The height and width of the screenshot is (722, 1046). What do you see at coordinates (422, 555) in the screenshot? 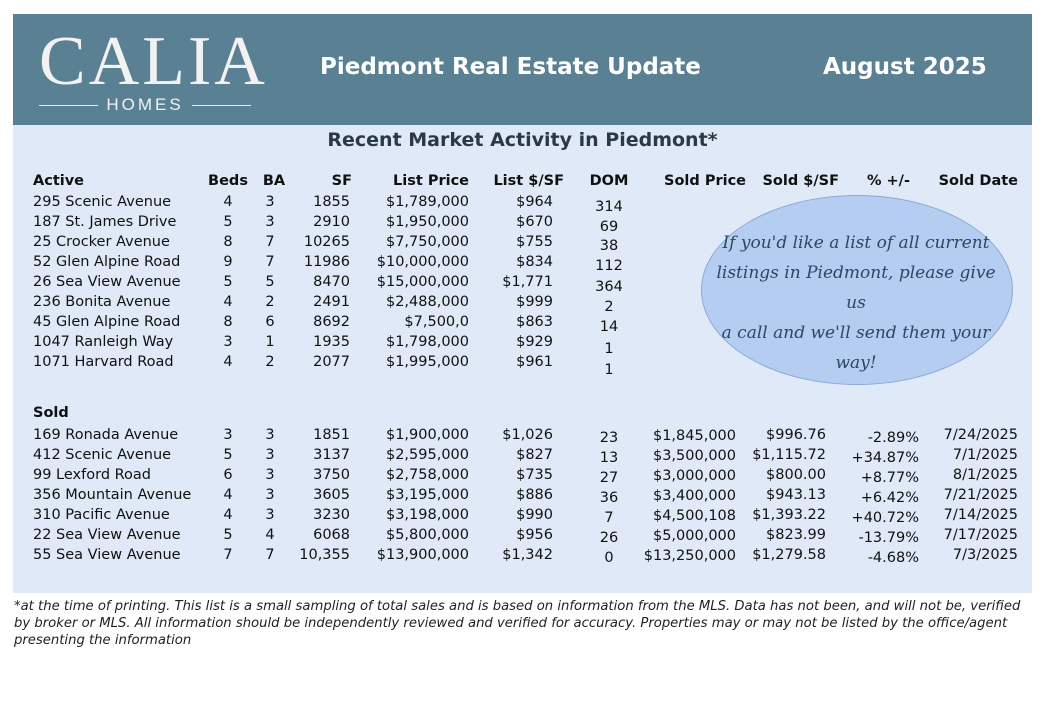
I see `sold-cell: $13,900,000` at bounding box center [422, 555].